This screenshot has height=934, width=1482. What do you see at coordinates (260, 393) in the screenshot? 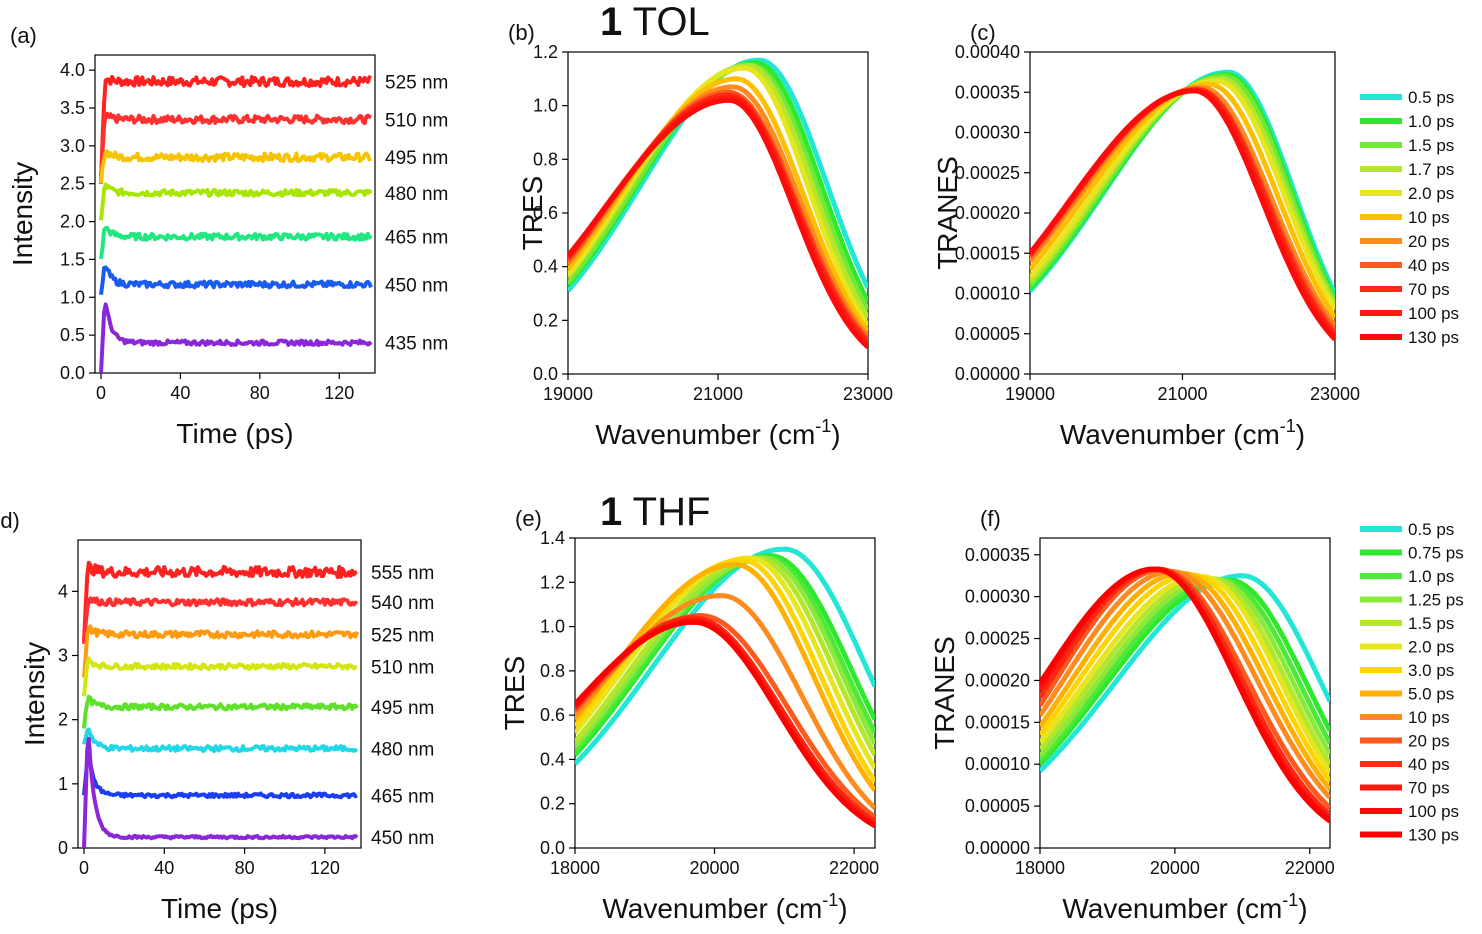
I see `x-tick-label: 80` at bounding box center [260, 393].